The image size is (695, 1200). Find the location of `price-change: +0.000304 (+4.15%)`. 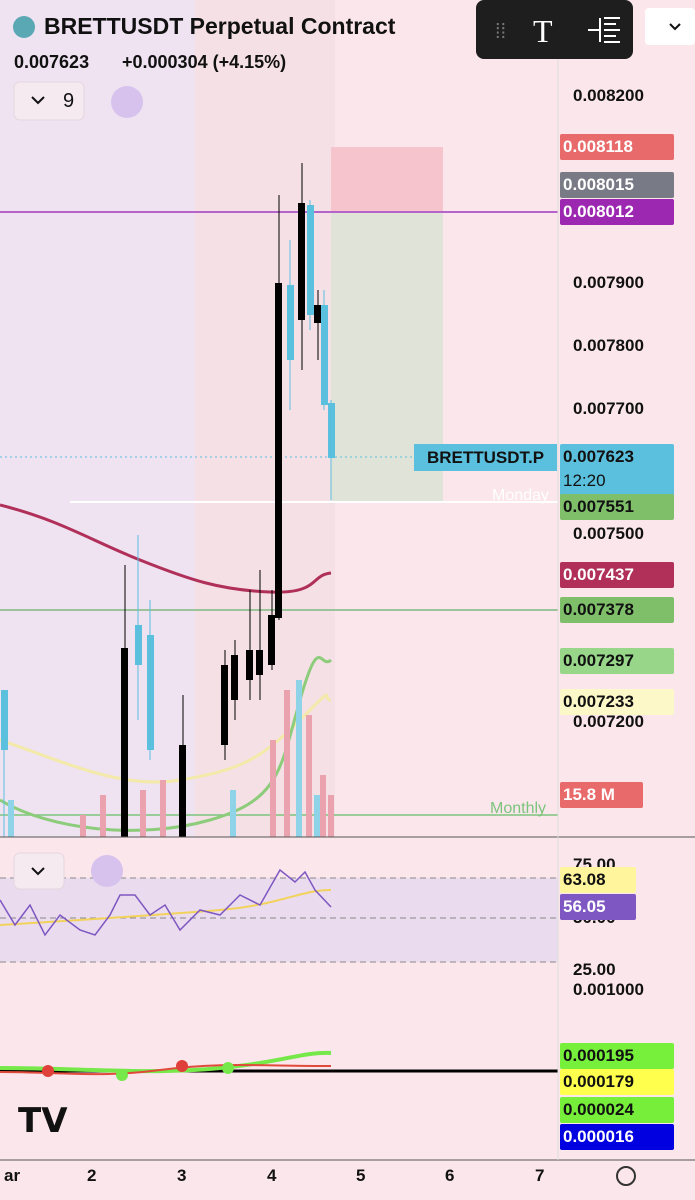

price-change: +0.000304 (+4.15%) is located at coordinates (204, 62).